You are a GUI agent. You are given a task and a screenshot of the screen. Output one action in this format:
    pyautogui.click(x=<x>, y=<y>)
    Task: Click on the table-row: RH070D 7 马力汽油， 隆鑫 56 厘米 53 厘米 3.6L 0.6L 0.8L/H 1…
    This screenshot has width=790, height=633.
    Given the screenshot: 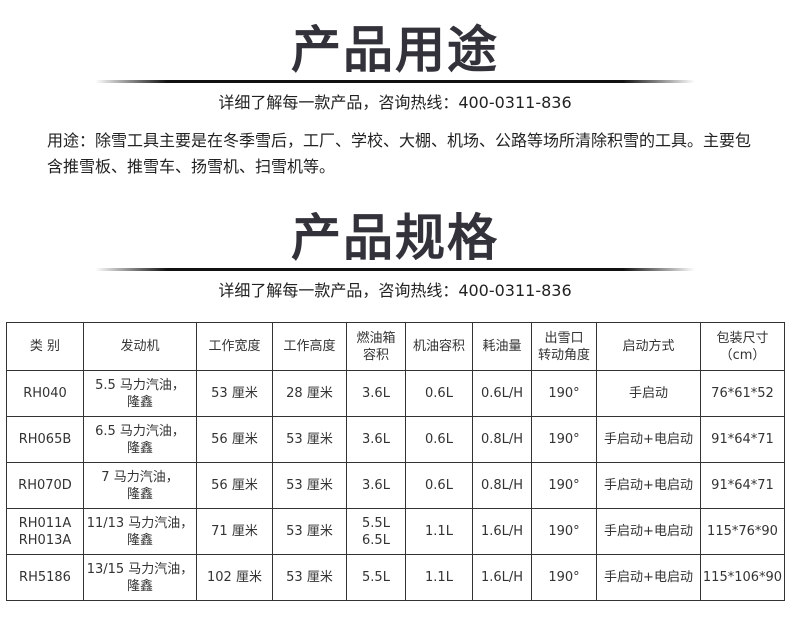 What is the action you would take?
    pyautogui.click(x=395, y=485)
    